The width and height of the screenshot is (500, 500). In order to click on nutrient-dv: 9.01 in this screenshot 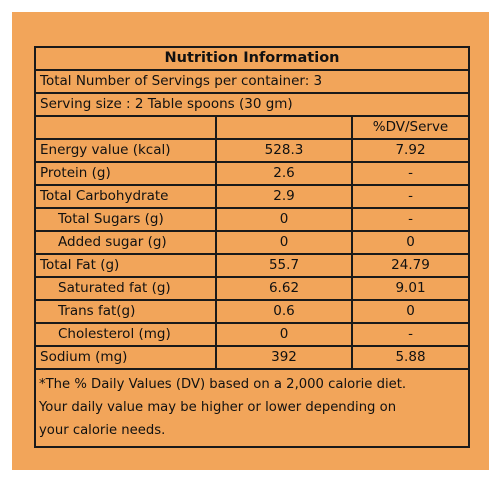, I will do `click(410, 288)`.